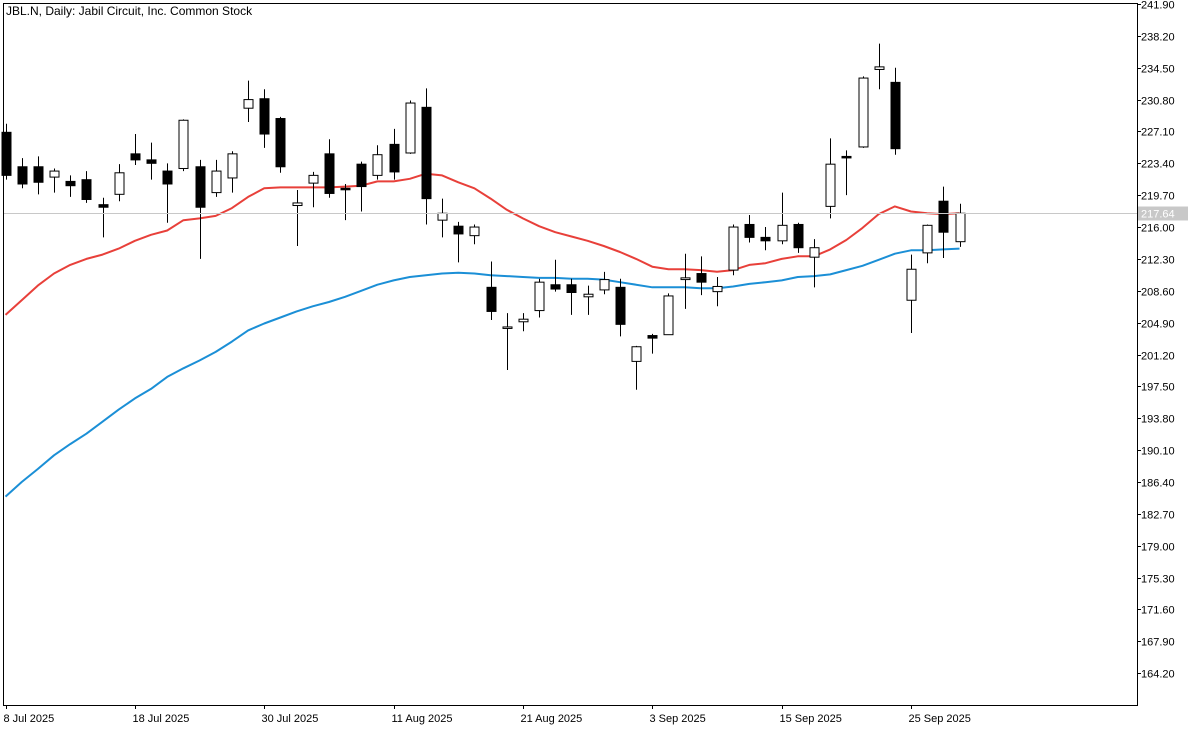 The height and width of the screenshot is (730, 1200). I want to click on x-tick-label: 18 Jul 2025, so click(161, 719).